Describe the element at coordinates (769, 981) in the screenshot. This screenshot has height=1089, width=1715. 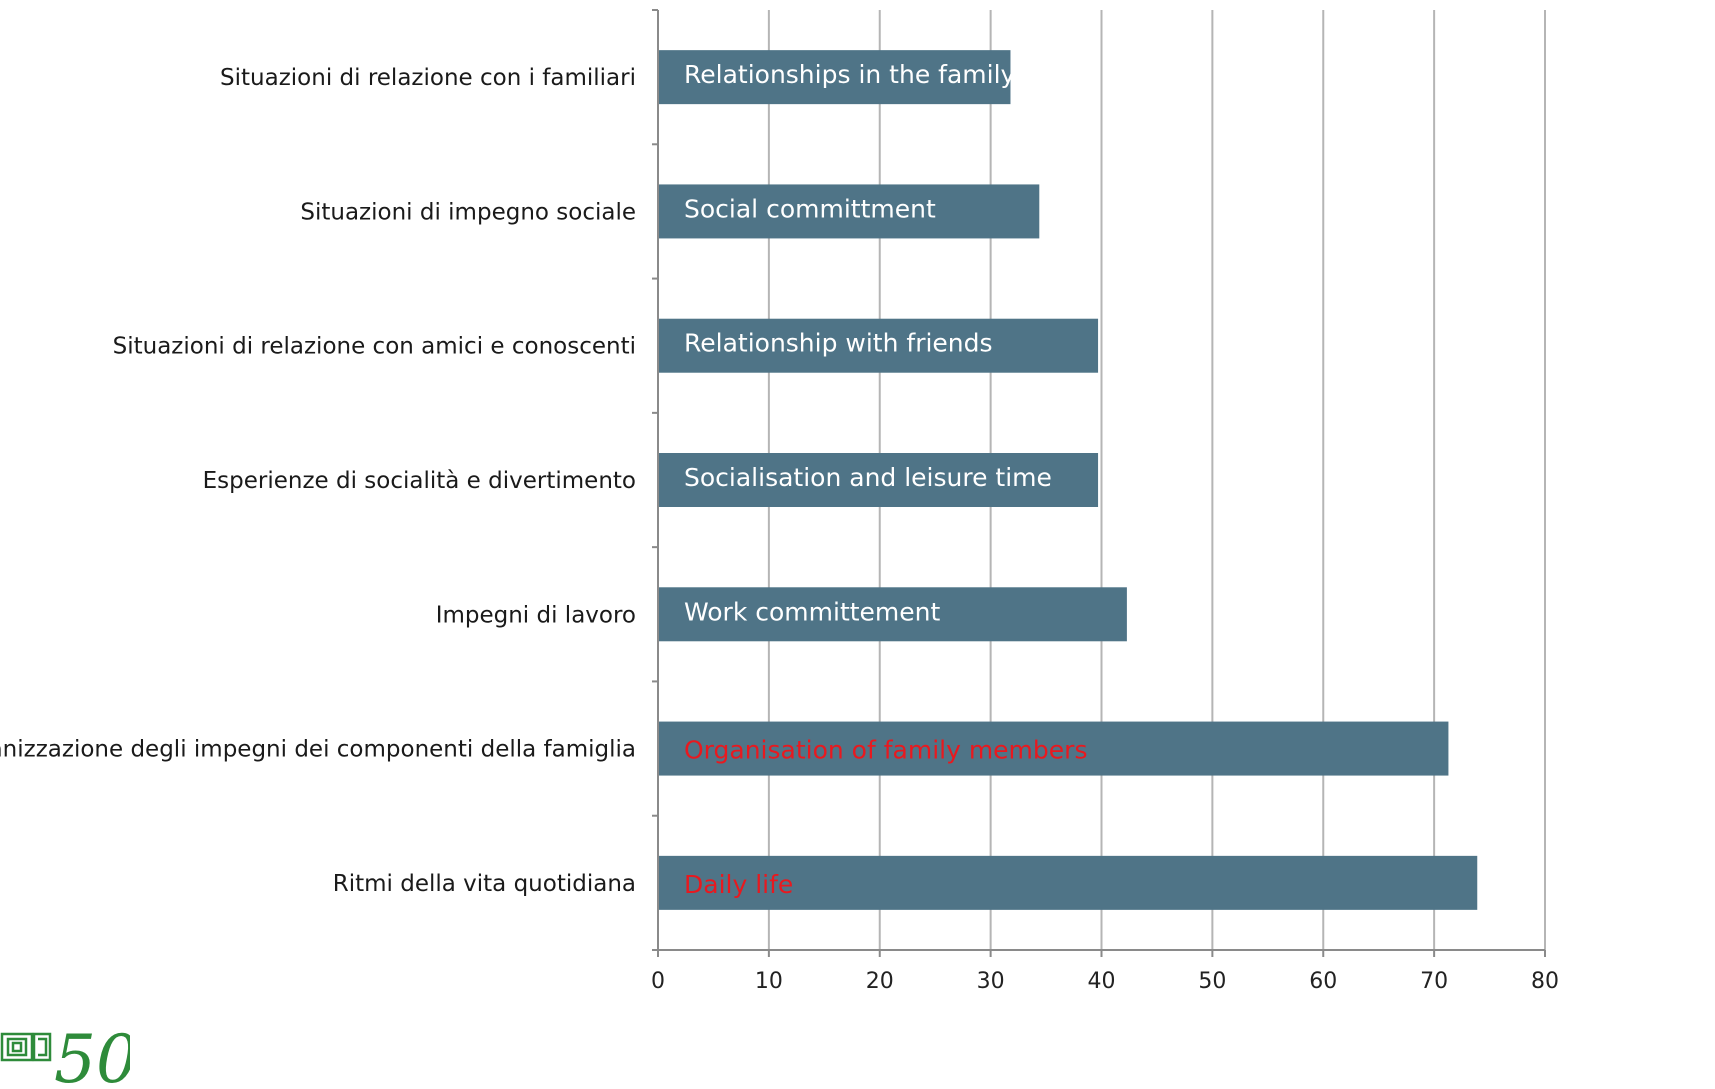
I see `x-tick-label-1: 10` at that location.